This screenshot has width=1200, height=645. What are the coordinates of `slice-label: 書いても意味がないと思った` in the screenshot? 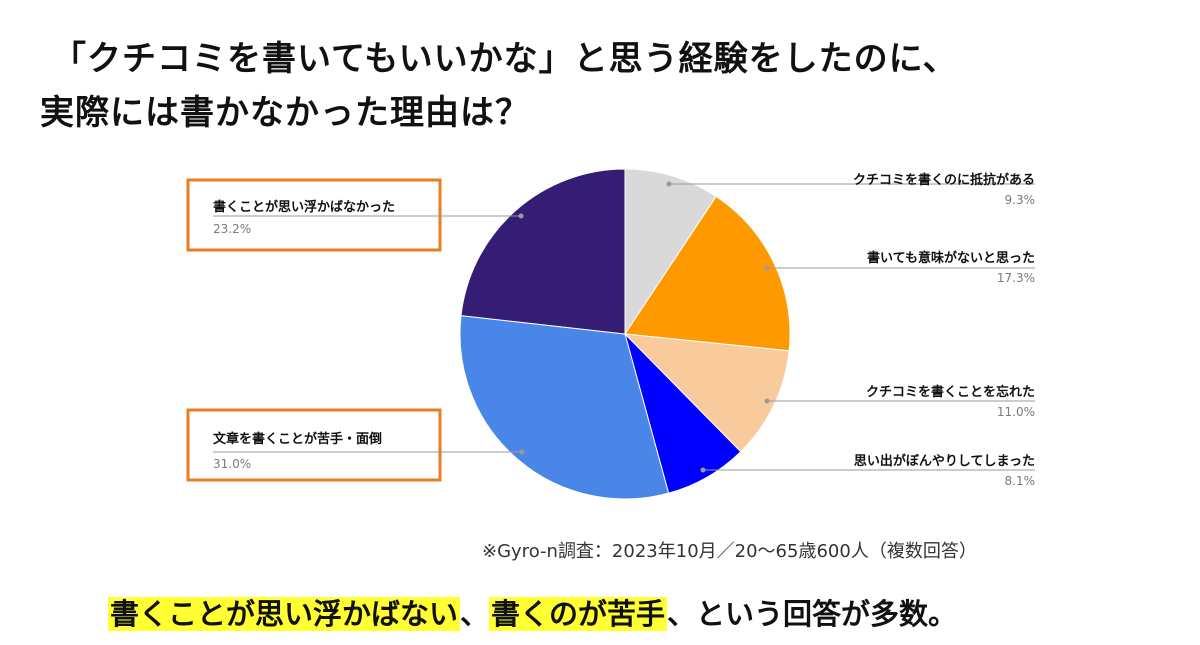 It's located at (951, 258).